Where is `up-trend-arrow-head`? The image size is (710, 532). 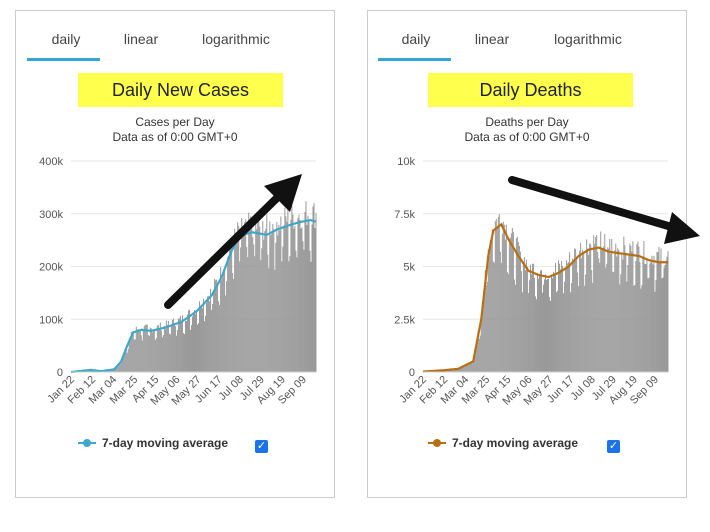
up-trend-arrow-head is located at coordinates (283, 193).